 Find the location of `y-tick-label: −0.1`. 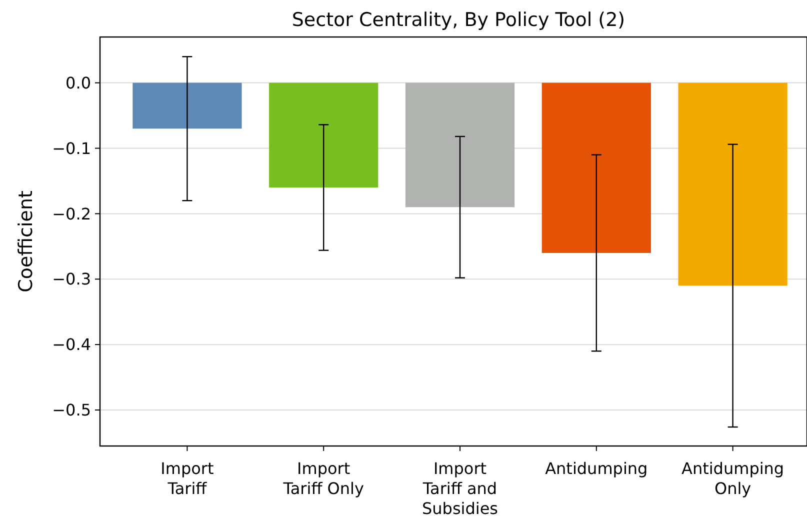

y-tick-label: −0.1 is located at coordinates (71, 148).